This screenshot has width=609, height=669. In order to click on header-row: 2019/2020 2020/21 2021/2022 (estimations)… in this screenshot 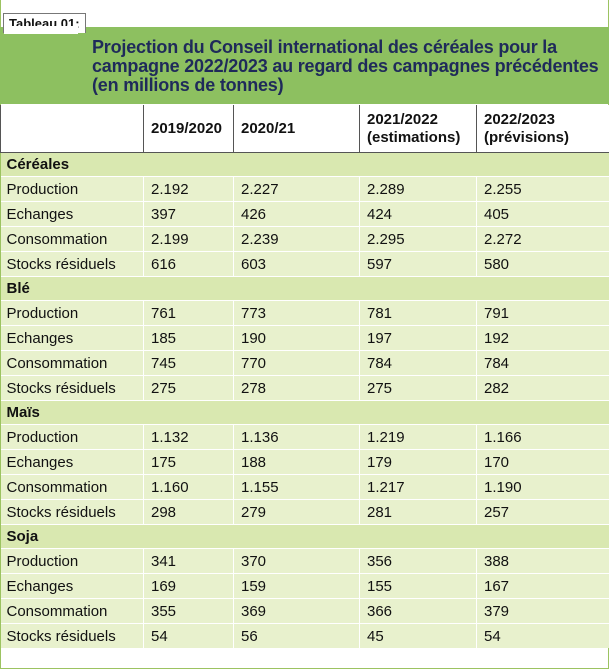, I will do `click(304, 129)`.